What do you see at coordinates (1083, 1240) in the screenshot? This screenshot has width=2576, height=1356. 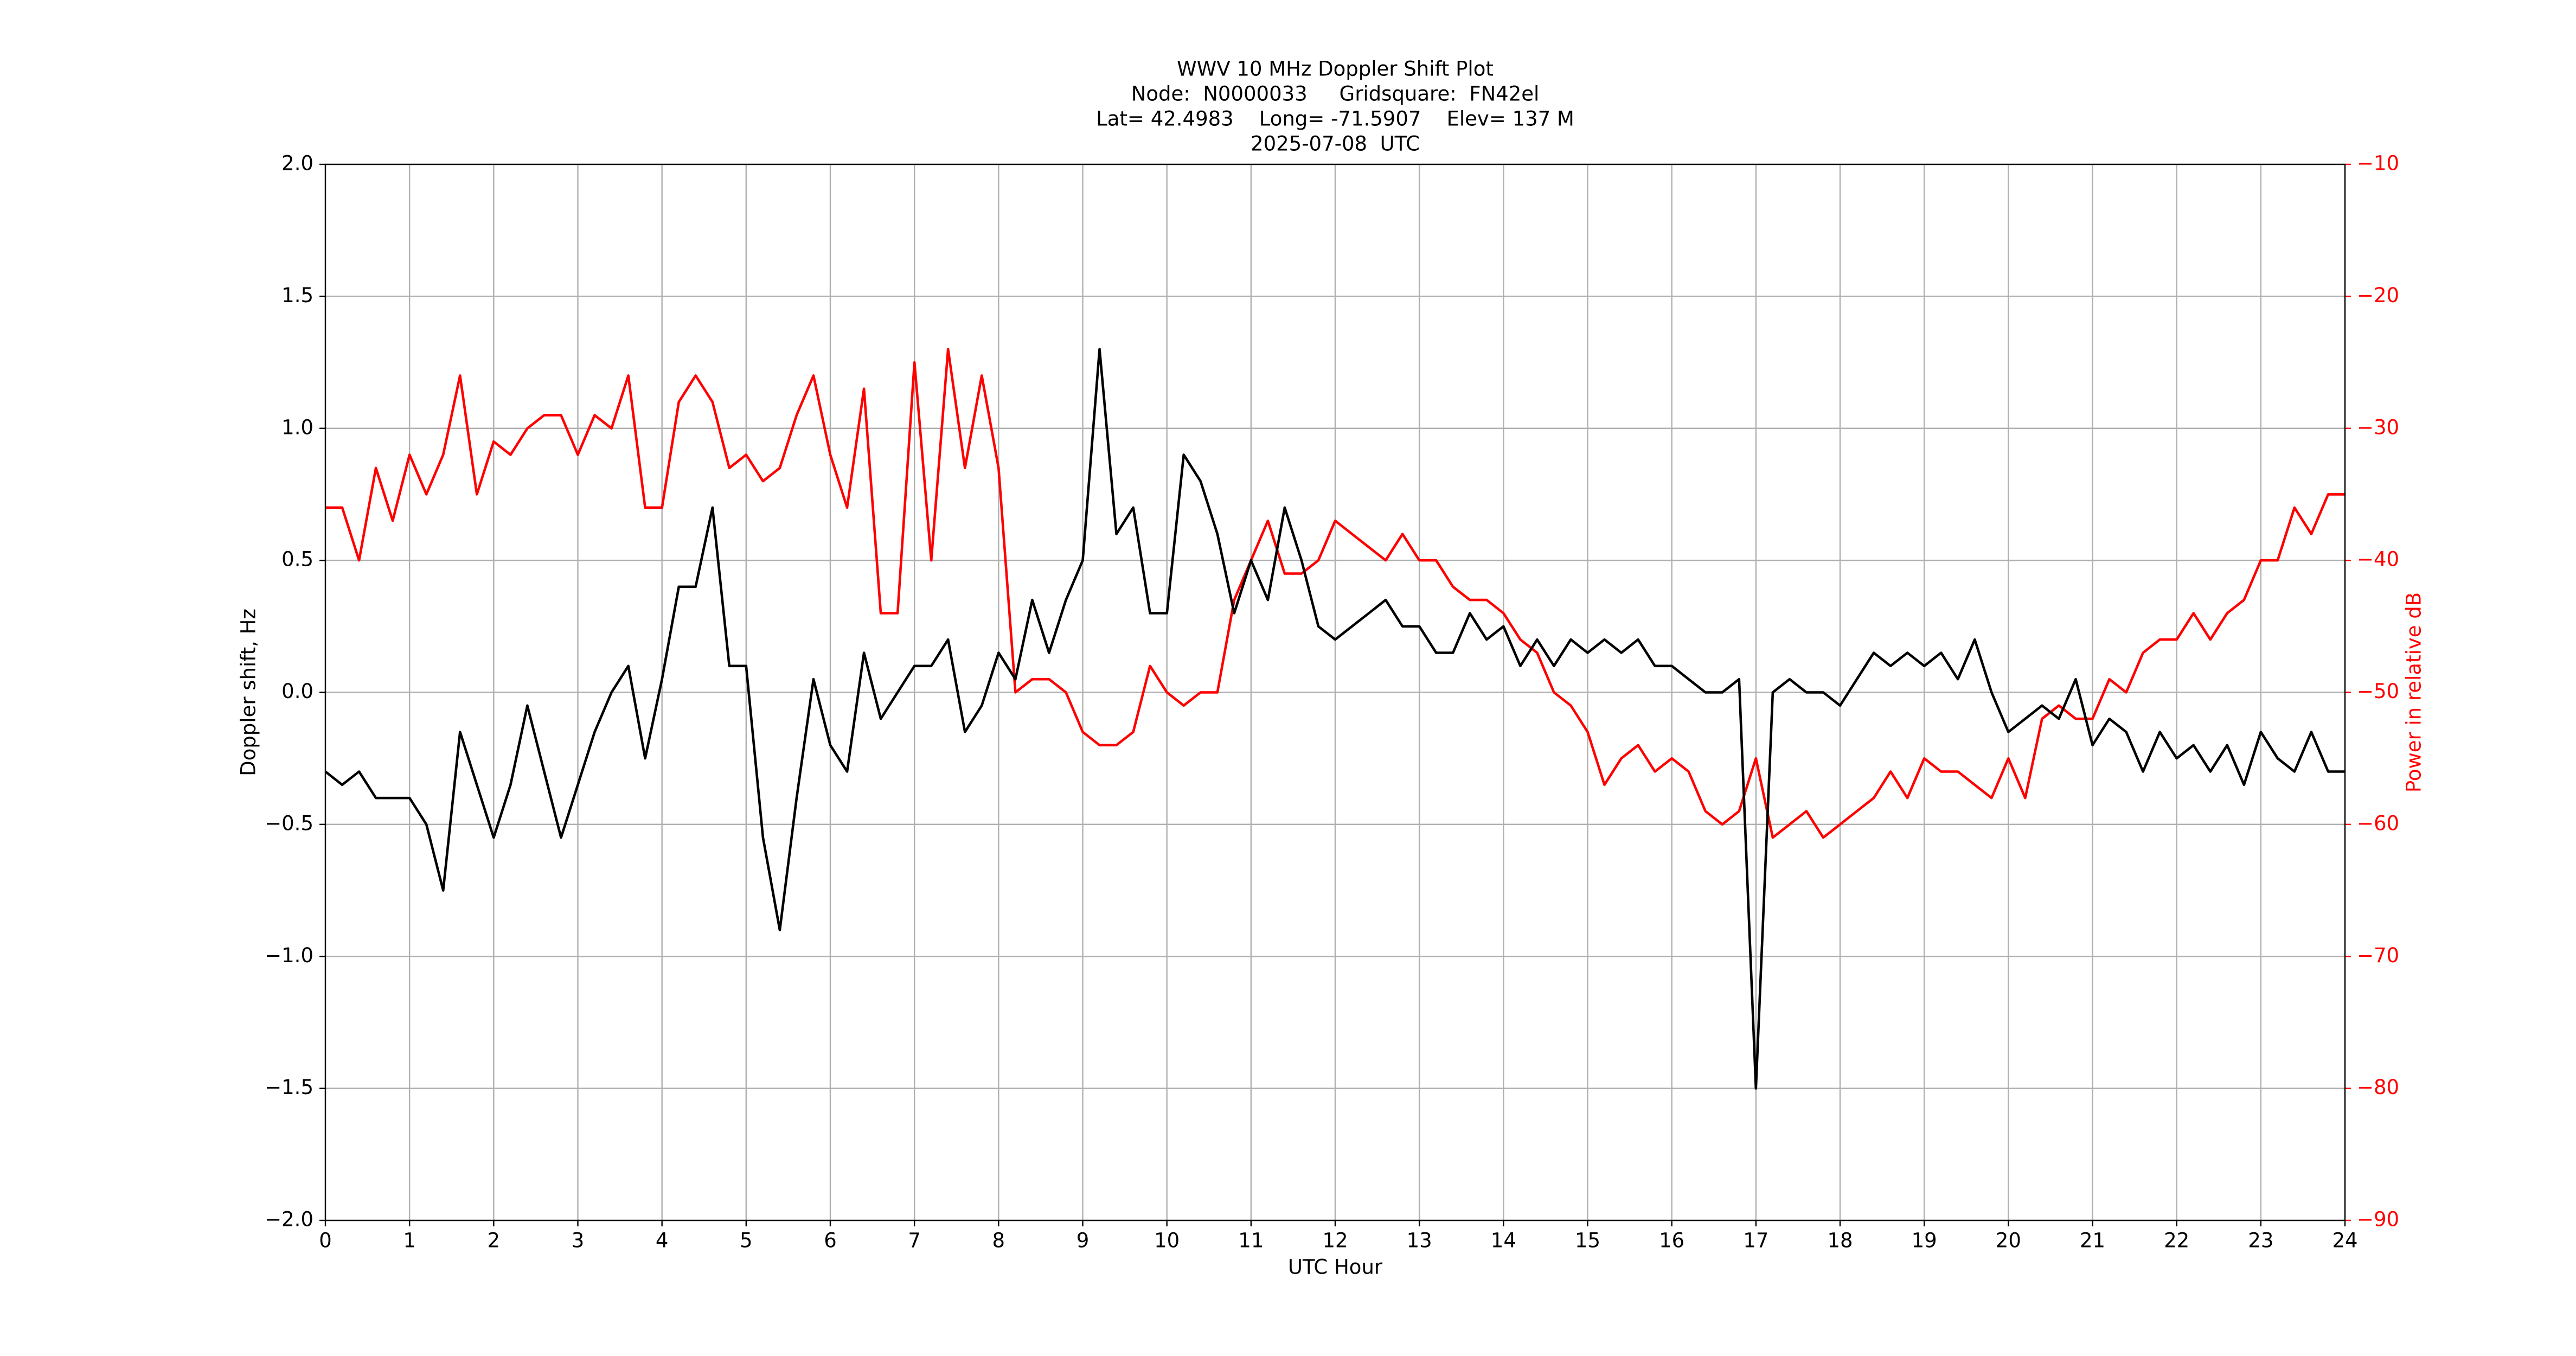 I see `x-tick-label: 9` at bounding box center [1083, 1240].